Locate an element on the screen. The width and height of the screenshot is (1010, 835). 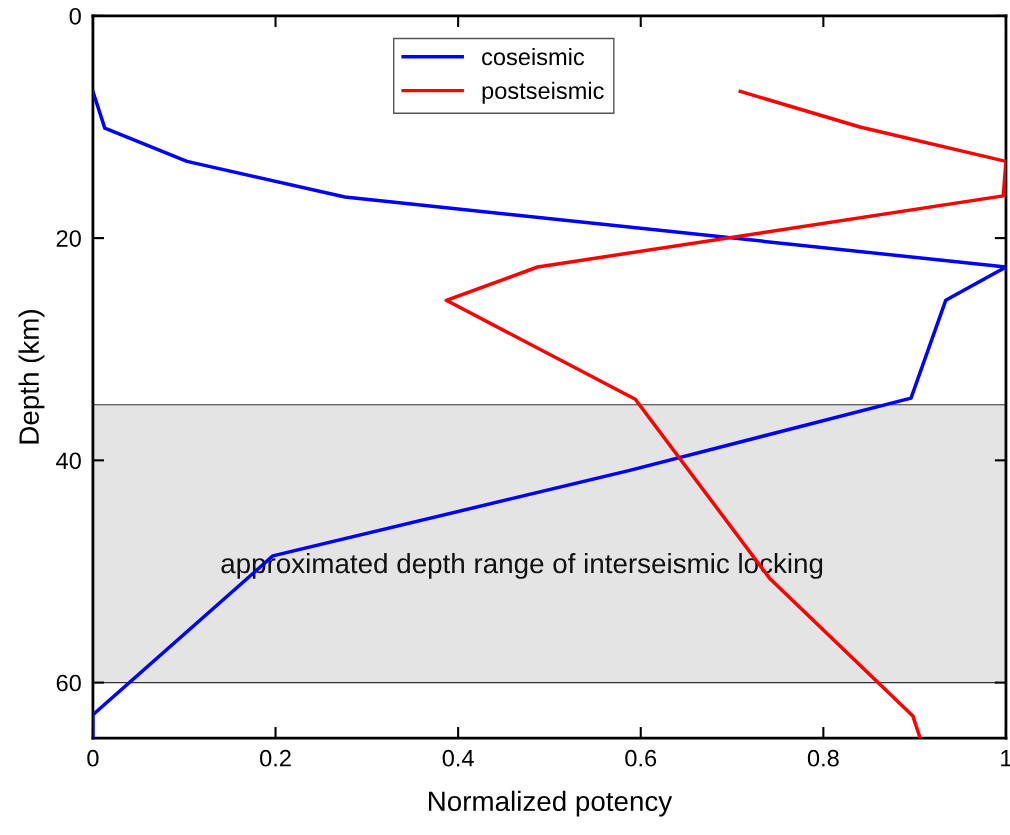
legend-label: postseismic is located at coordinates (543, 92).